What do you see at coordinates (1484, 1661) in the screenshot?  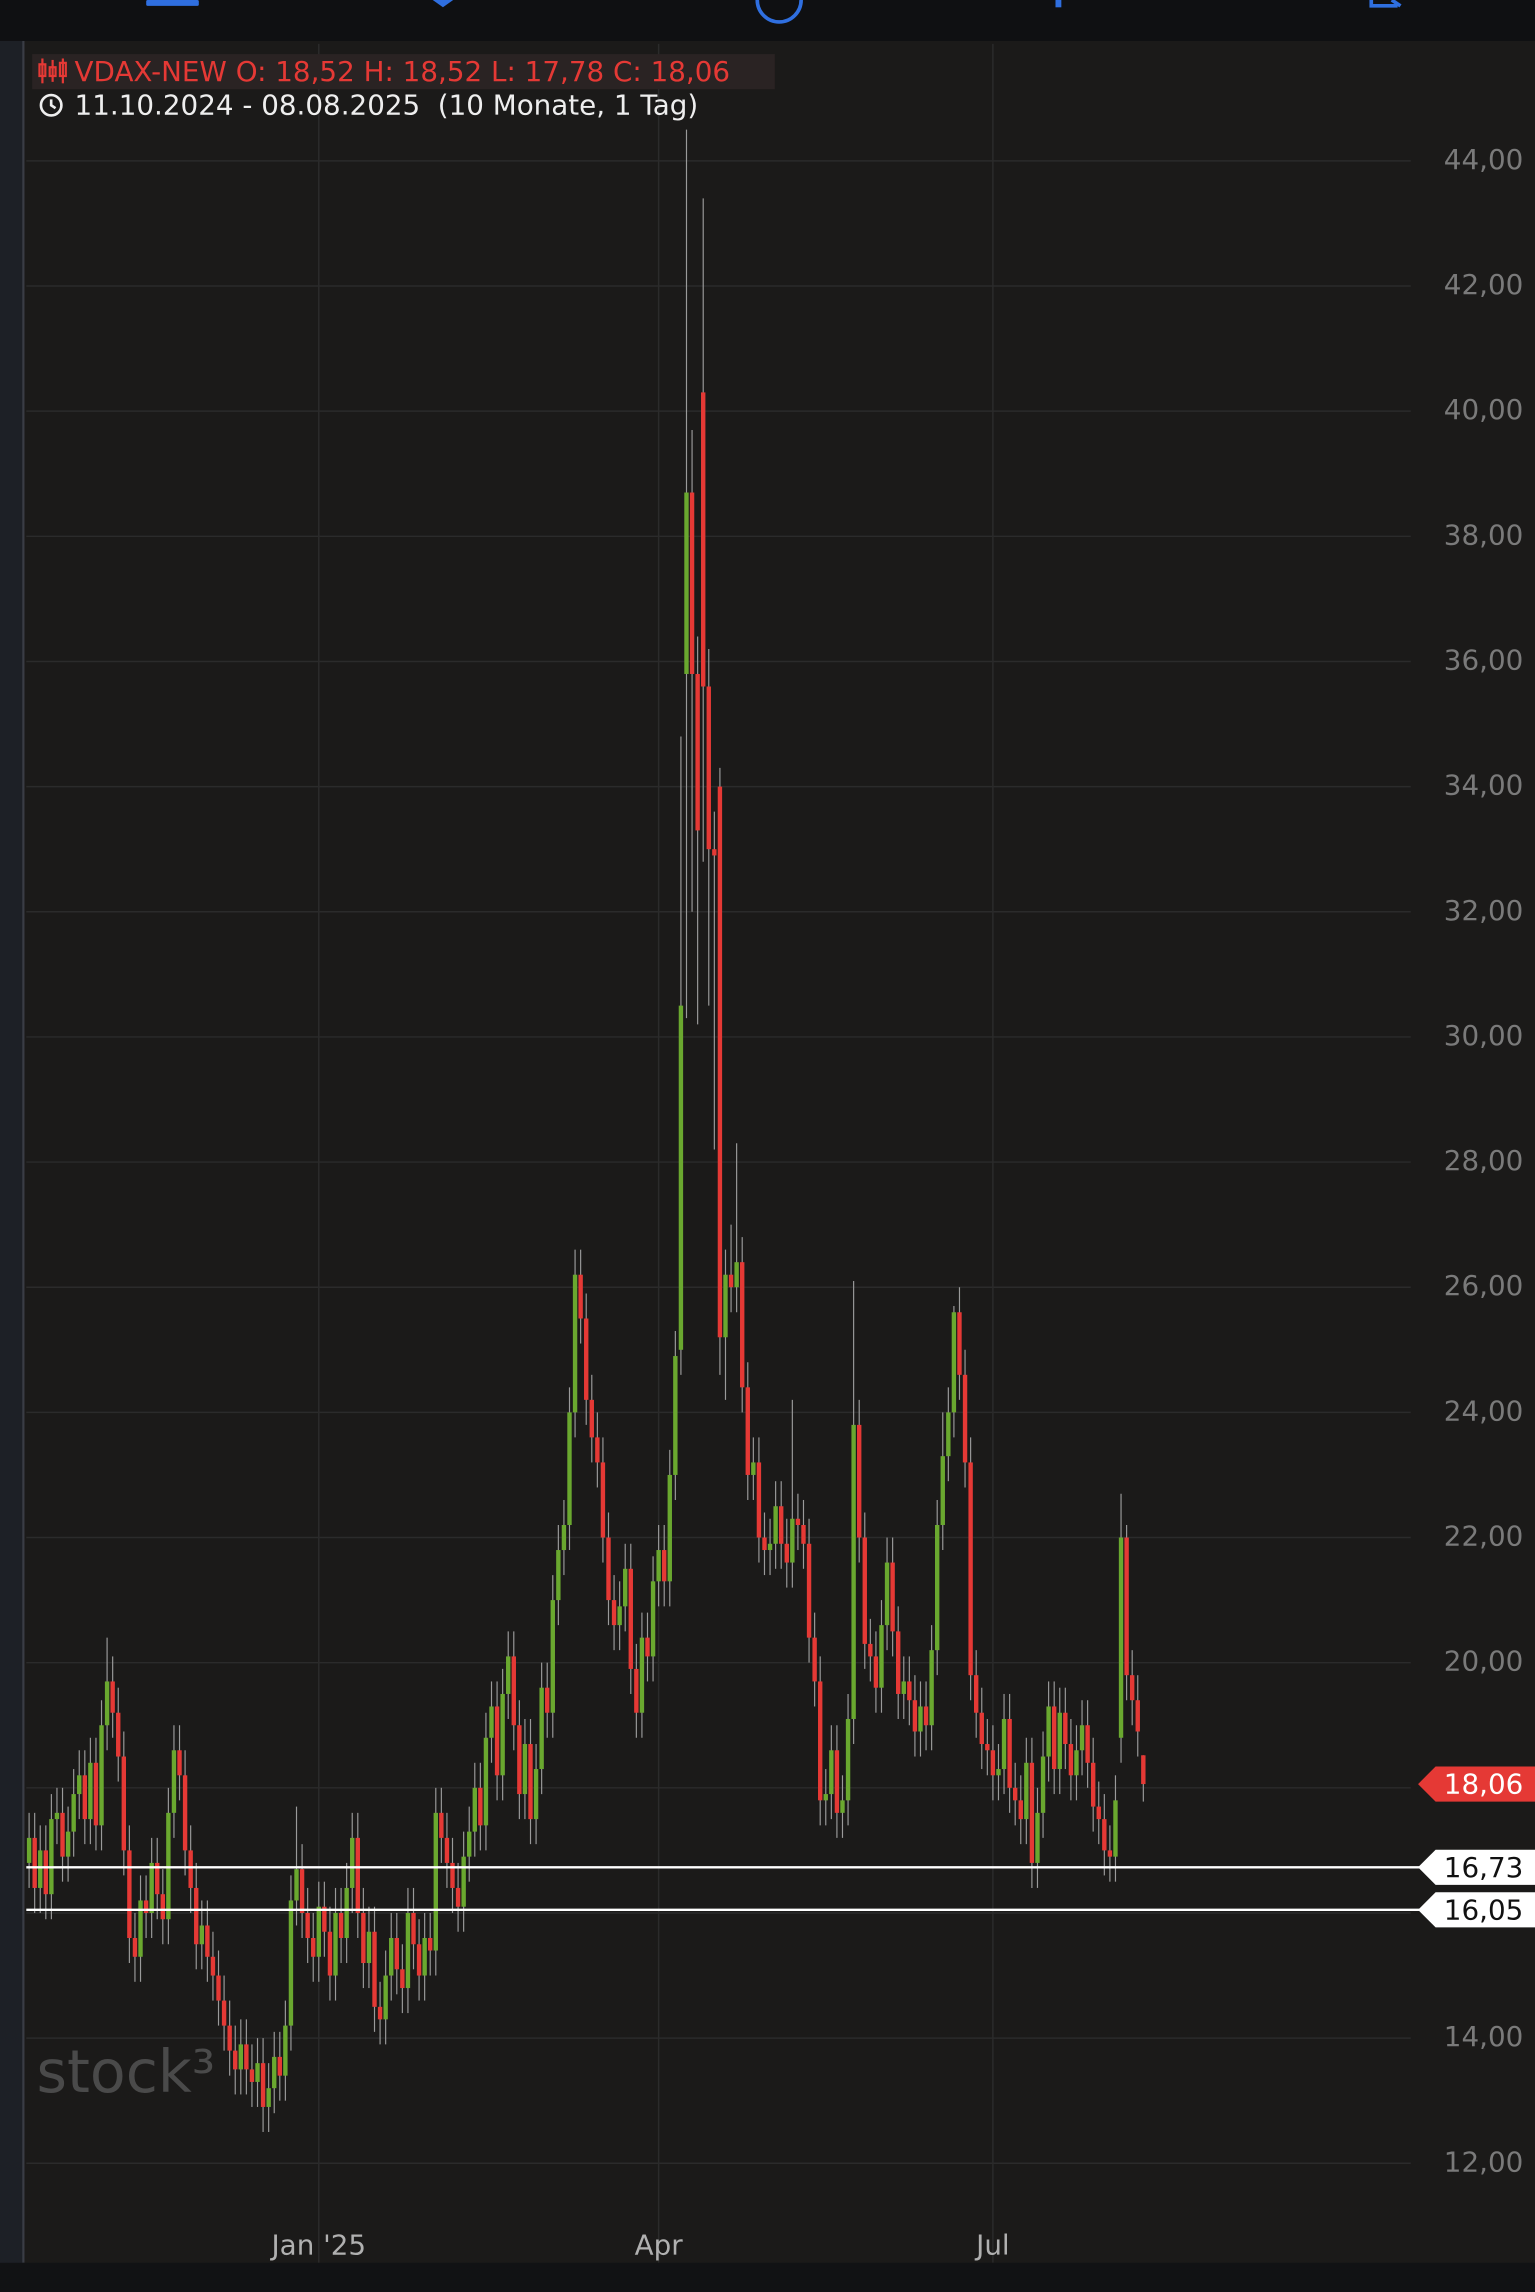 I see `y-tick-label: 20,00` at bounding box center [1484, 1661].